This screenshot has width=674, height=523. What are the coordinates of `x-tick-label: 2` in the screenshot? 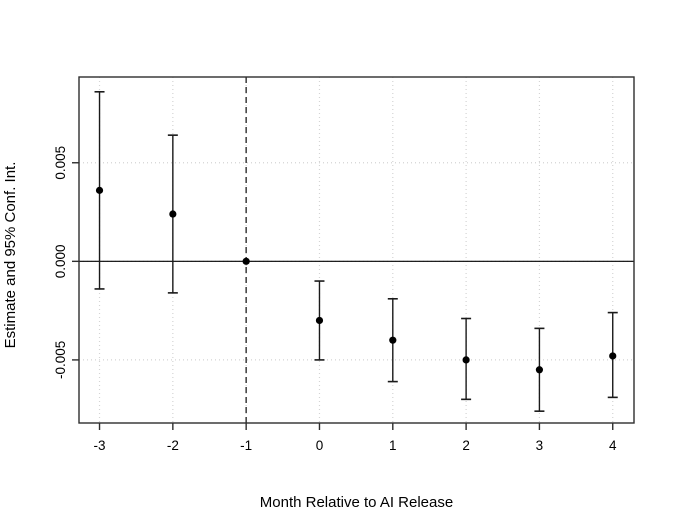 It's located at (466, 445).